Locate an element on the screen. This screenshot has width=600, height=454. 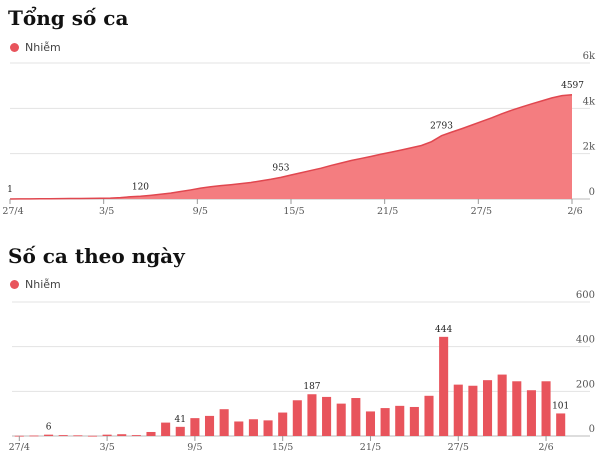
data-label: 120 is located at coordinates (140, 187).